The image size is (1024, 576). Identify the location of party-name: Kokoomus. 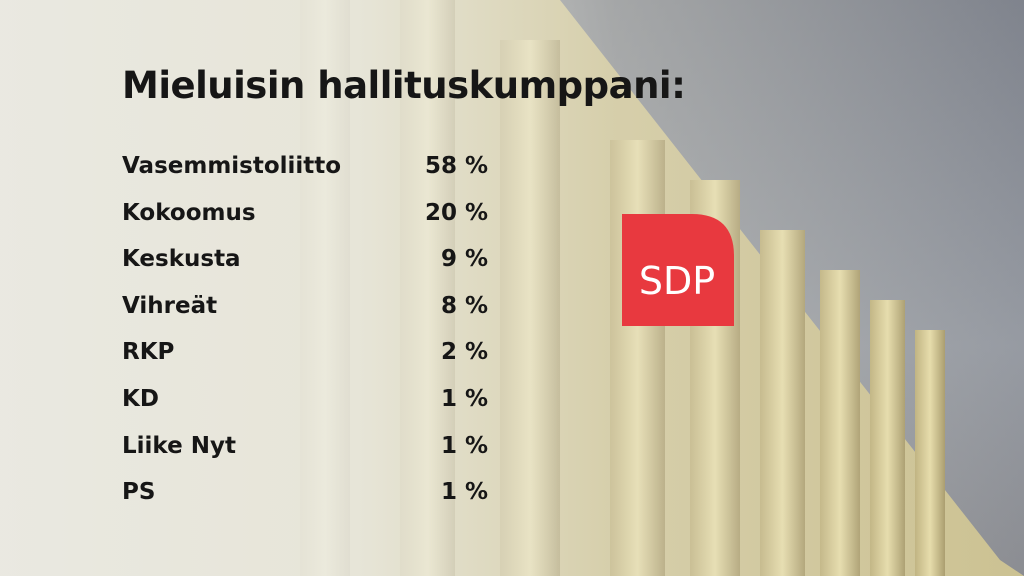
(189, 212).